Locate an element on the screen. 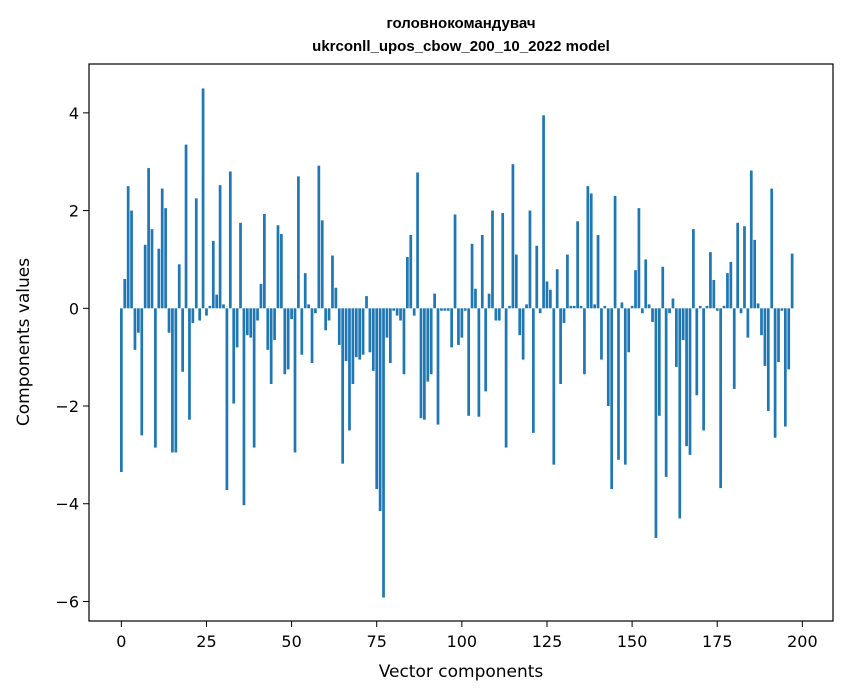 This screenshot has width=847, height=696. x-tick-label: 100 is located at coordinates (462, 641).